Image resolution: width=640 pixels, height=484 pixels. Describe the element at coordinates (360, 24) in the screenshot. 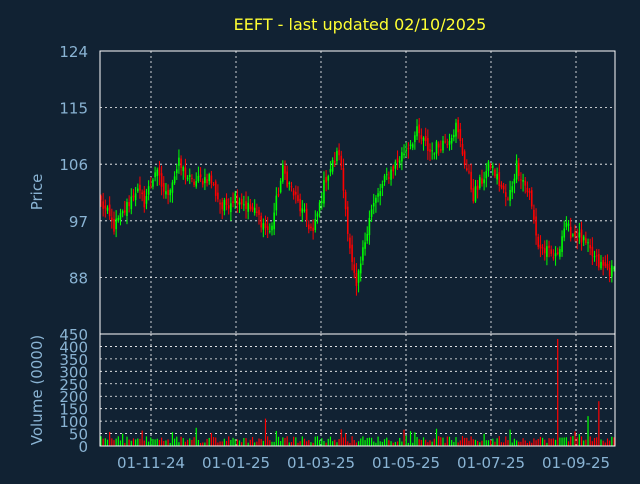

I see `chart-title: EEFT - last updated 02/10/2025` at that location.